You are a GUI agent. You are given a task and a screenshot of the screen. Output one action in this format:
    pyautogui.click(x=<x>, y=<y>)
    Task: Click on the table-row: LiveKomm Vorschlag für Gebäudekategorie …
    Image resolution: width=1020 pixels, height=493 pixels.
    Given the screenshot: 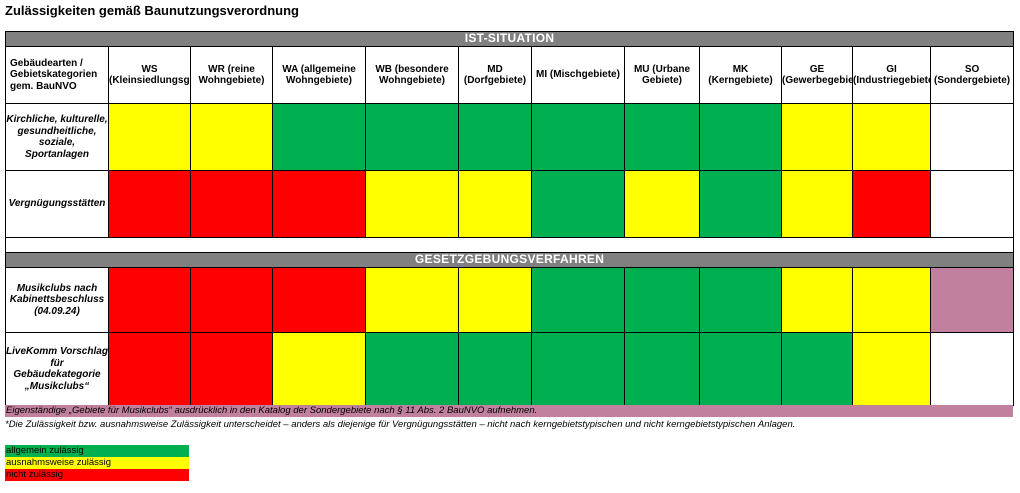 What is the action you would take?
    pyautogui.click(x=510, y=369)
    